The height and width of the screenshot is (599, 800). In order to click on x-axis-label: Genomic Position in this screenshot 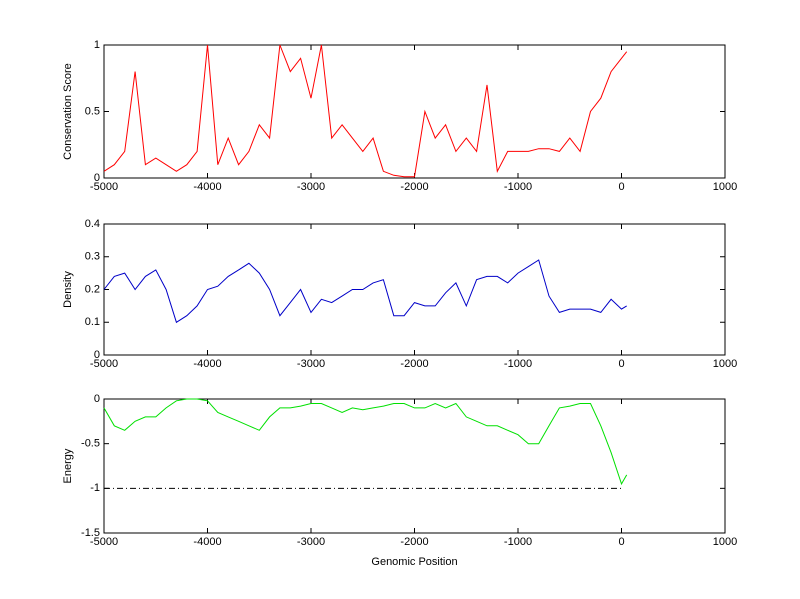, I will do `click(414, 562)`.